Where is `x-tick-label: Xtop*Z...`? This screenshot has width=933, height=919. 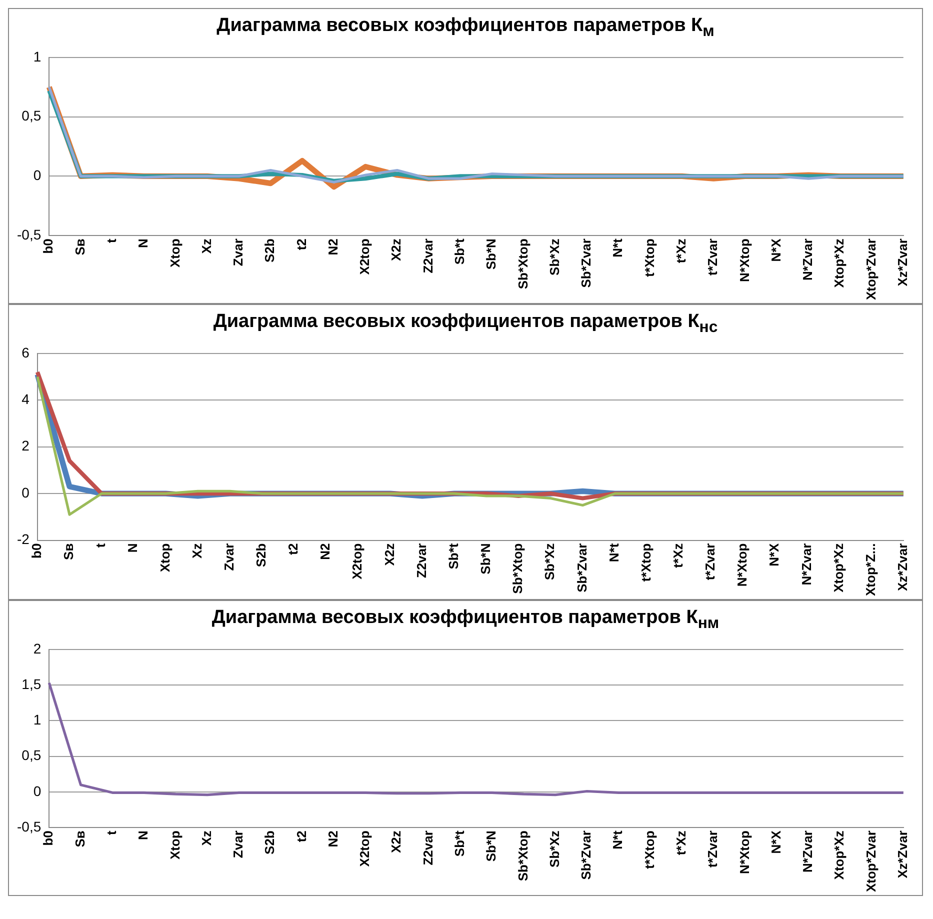
x-tick-label: Xtop*Z... is located at coordinates (870, 569).